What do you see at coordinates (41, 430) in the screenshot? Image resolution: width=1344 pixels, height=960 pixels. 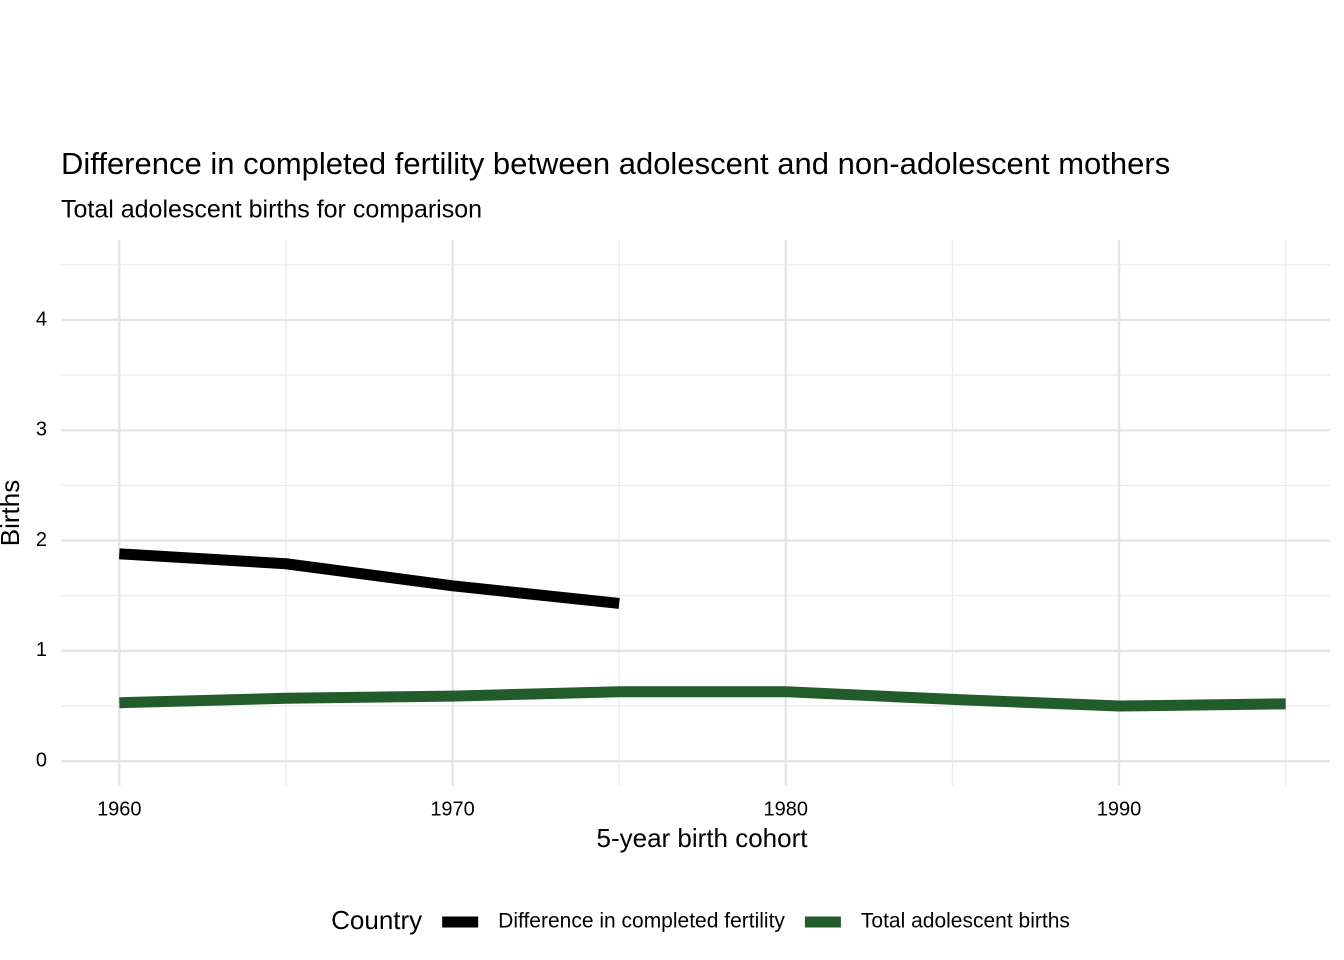 I see `y-tick-label: 3` at bounding box center [41, 430].